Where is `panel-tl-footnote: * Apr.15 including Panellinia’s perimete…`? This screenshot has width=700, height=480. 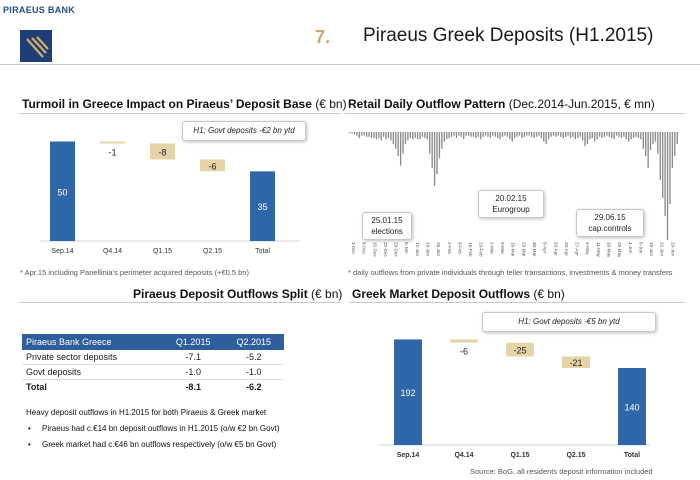 panel-tl-footnote: * Apr.15 including Panellinia’s perimete… is located at coordinates (134, 272).